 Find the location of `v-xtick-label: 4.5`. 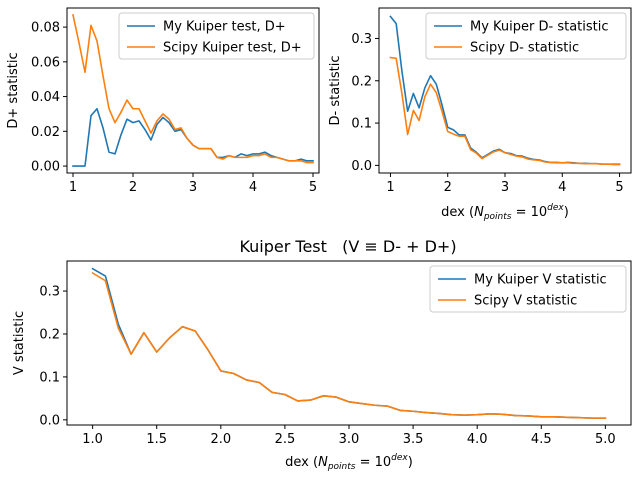

v-xtick-label: 4.5 is located at coordinates (541, 439).